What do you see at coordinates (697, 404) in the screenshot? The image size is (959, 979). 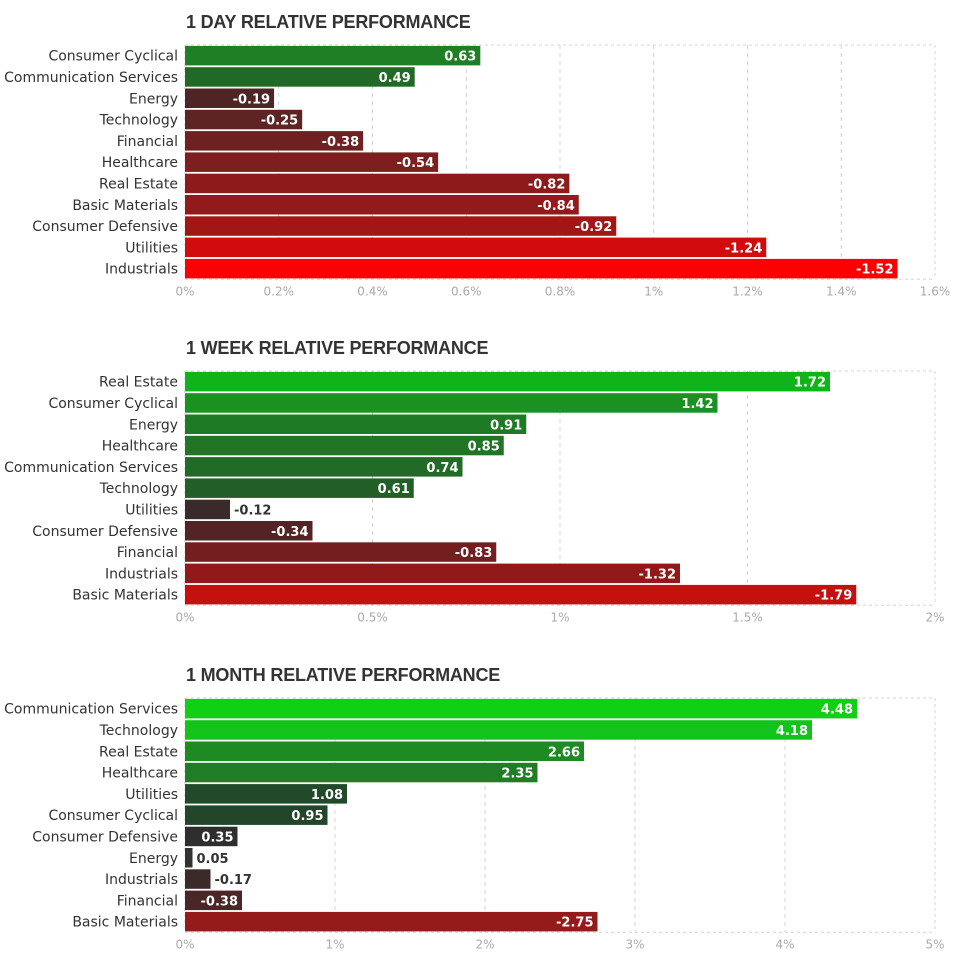 I see `data-label: 1.42` at bounding box center [697, 404].